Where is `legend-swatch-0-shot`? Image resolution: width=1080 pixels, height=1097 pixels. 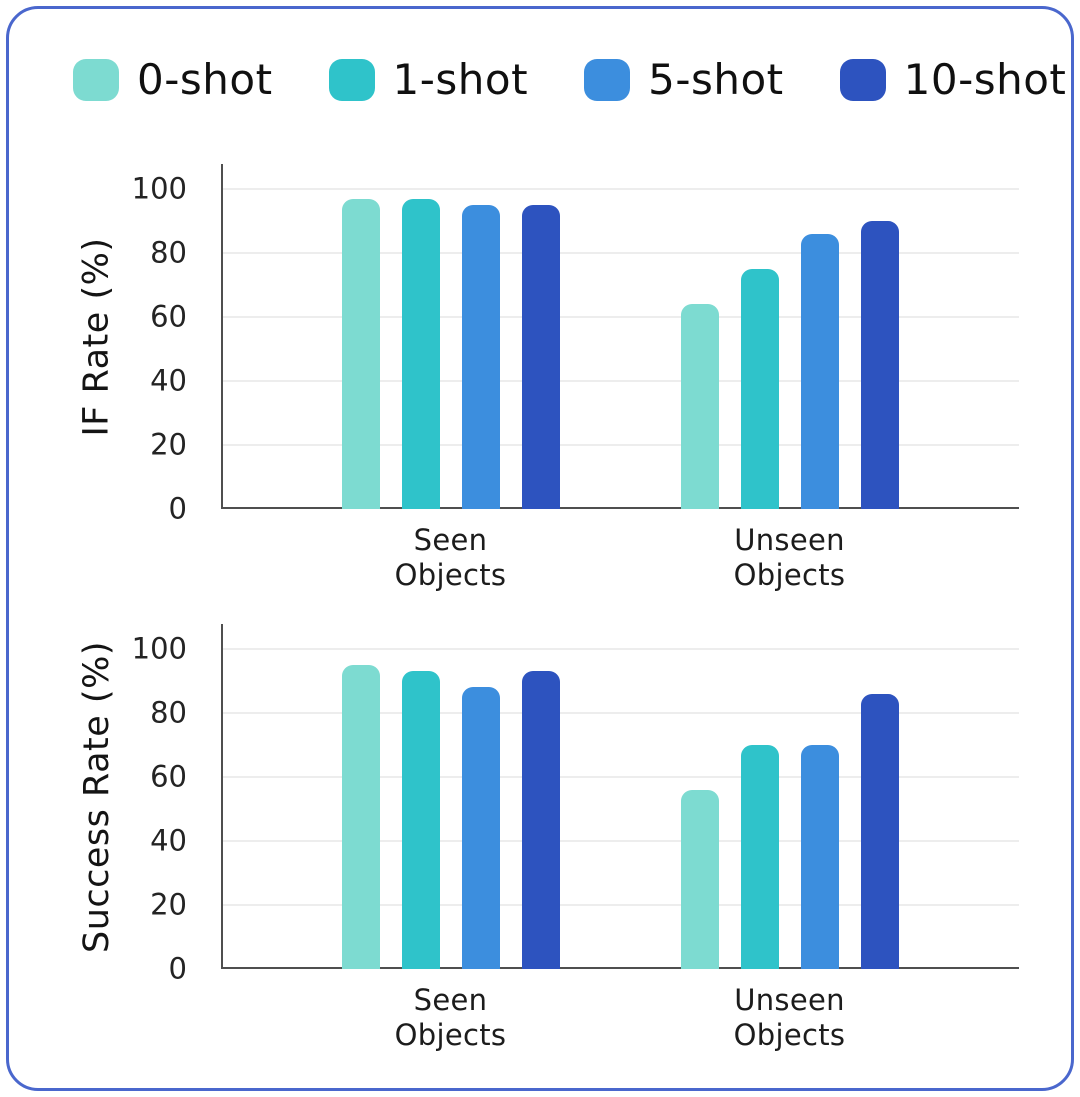 legend-swatch-0-shot is located at coordinates (96, 80).